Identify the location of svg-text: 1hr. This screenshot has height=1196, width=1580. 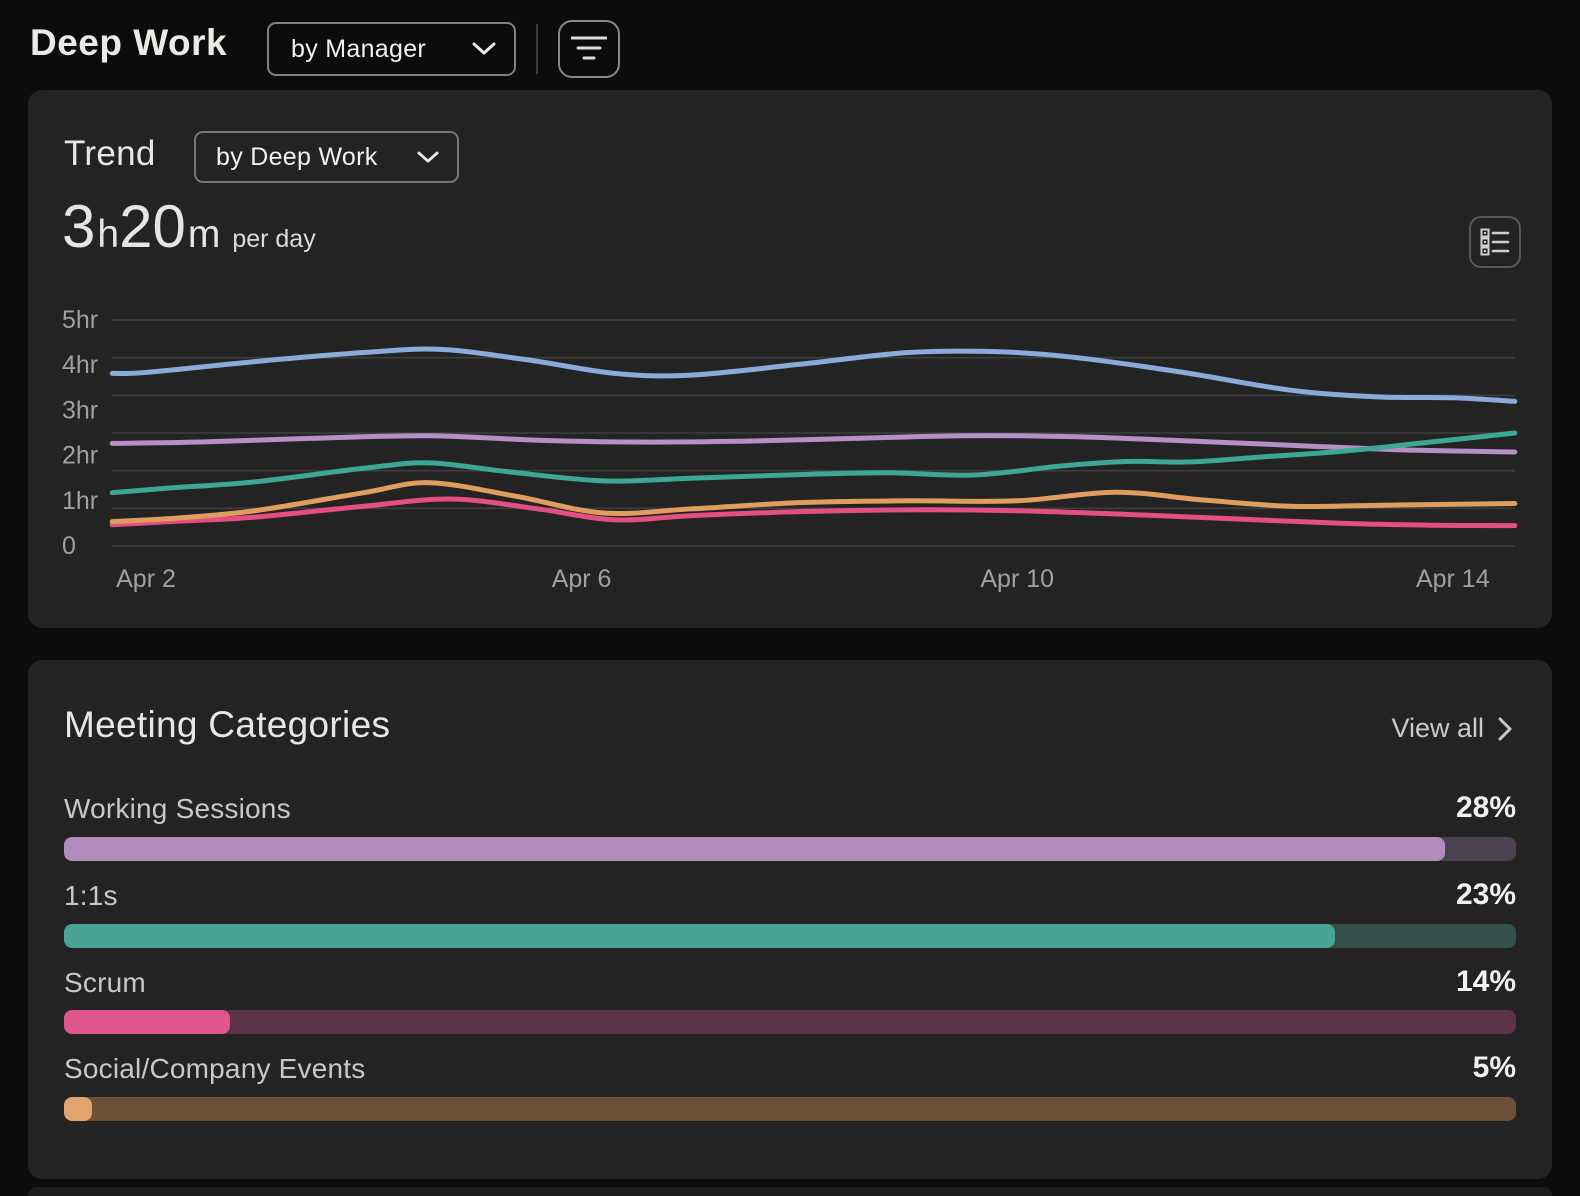
(80, 501).